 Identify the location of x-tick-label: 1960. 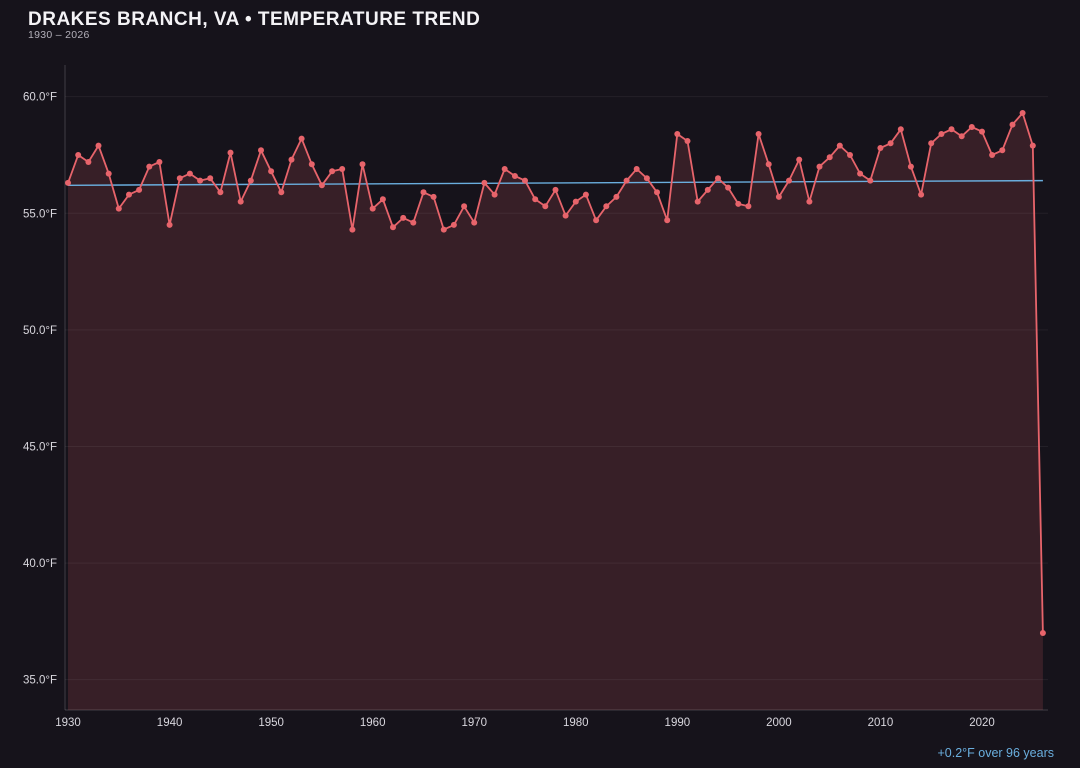
(373, 723).